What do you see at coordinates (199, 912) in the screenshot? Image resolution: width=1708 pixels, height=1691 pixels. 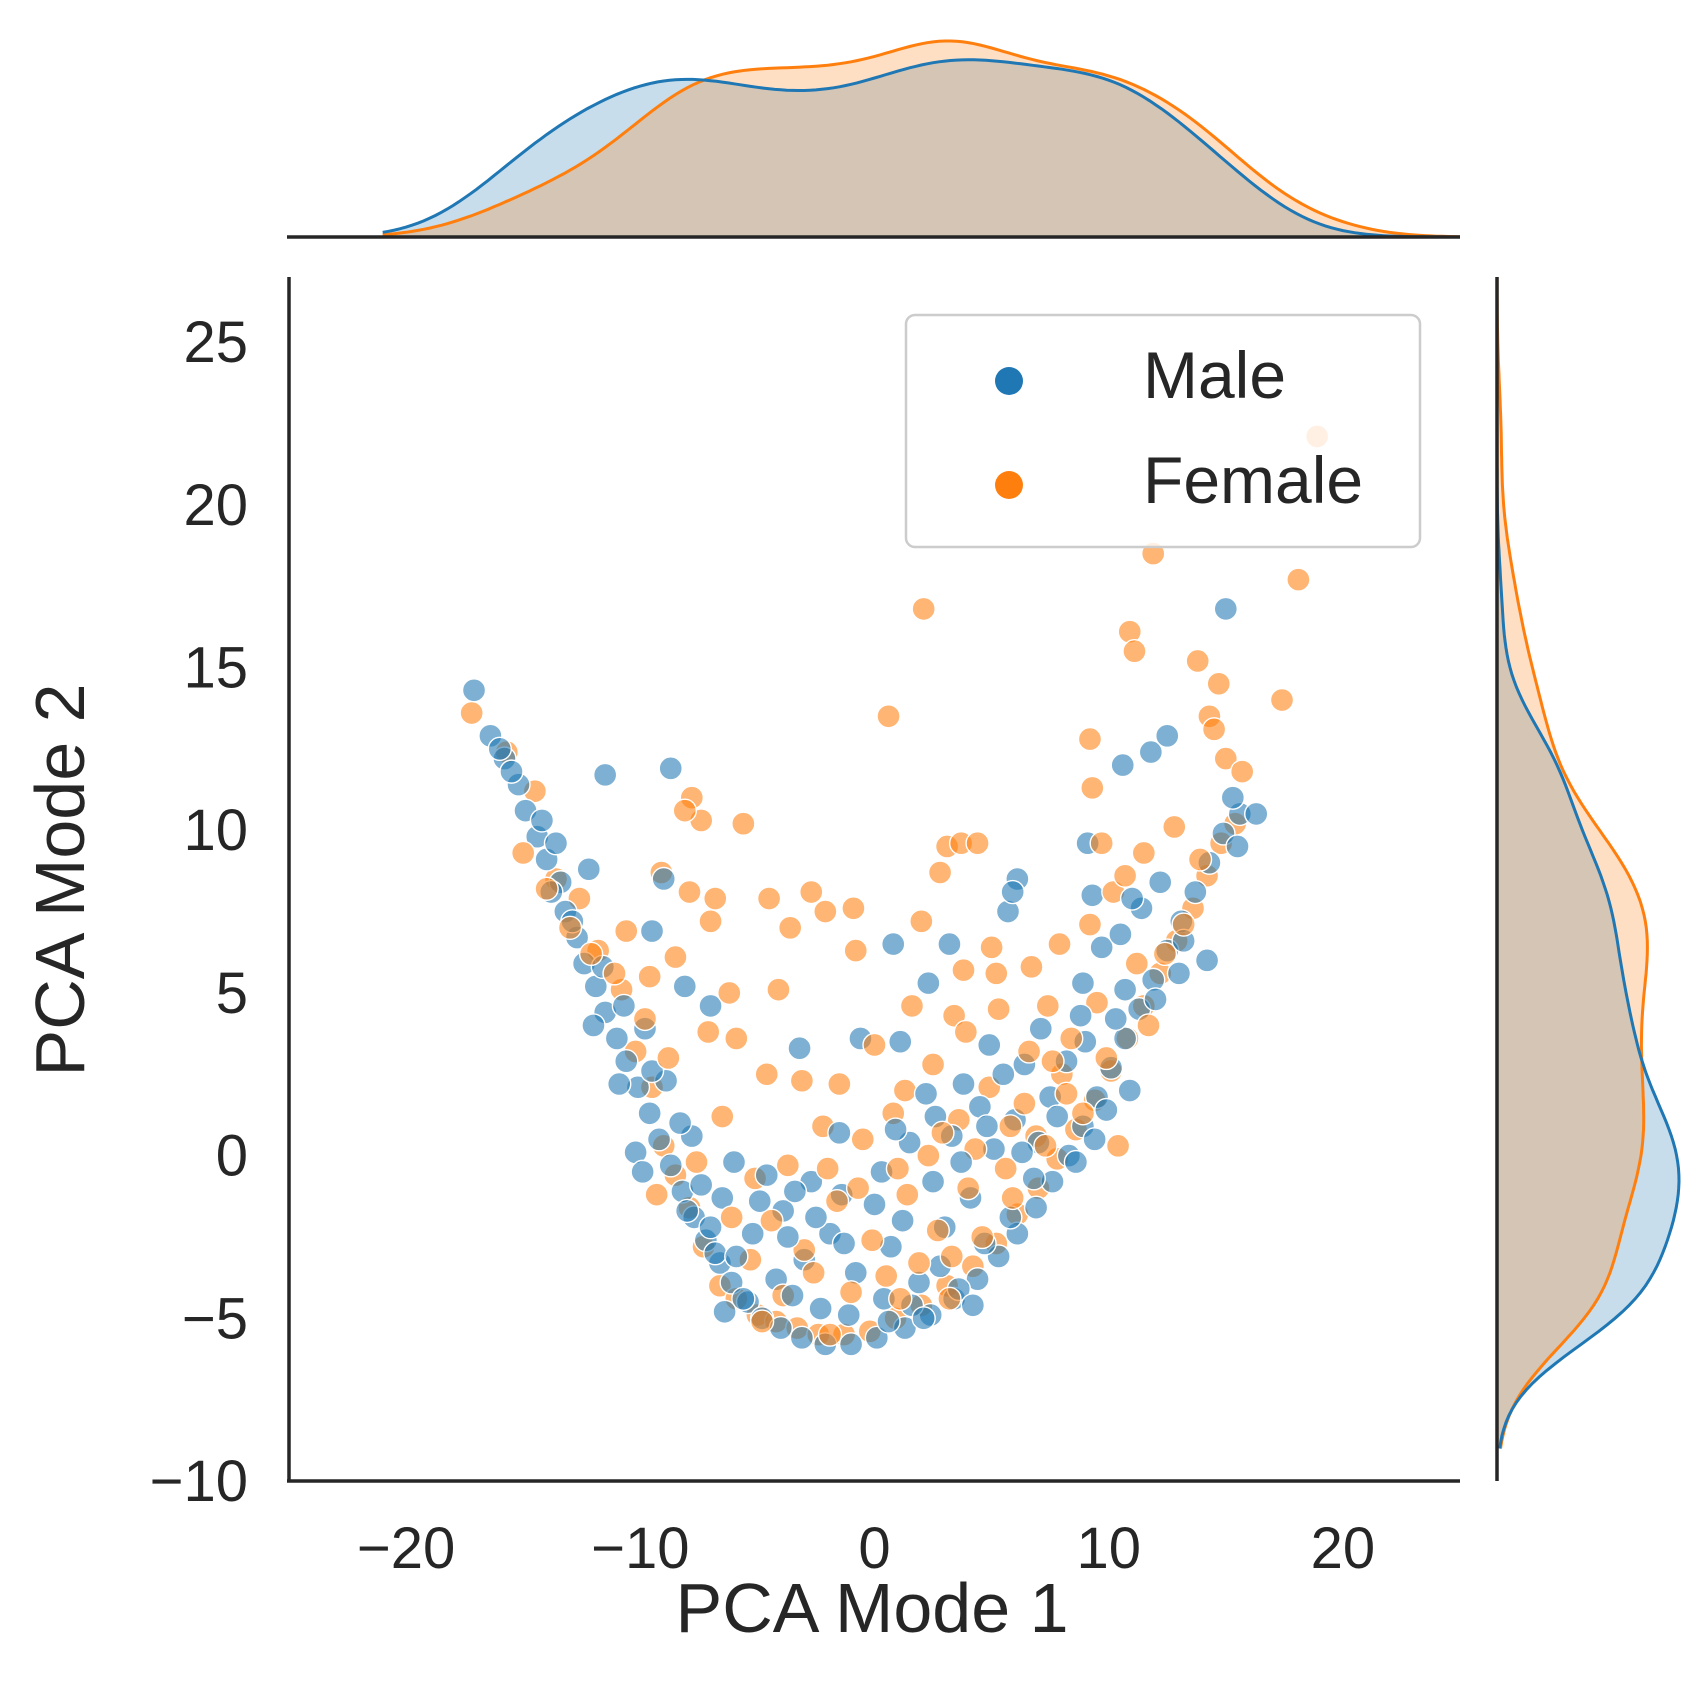 I see `y-tick-labels: −10 −5 0 5 10 15 20 25` at bounding box center [199, 912].